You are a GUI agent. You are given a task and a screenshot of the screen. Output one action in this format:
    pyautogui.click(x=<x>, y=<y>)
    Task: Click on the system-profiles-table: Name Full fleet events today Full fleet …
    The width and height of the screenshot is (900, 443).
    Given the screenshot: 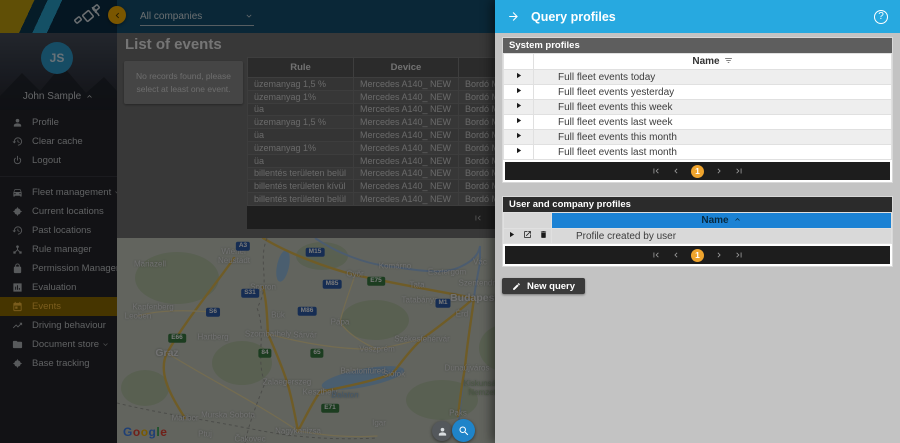 What is the action you would take?
    pyautogui.click(x=697, y=106)
    